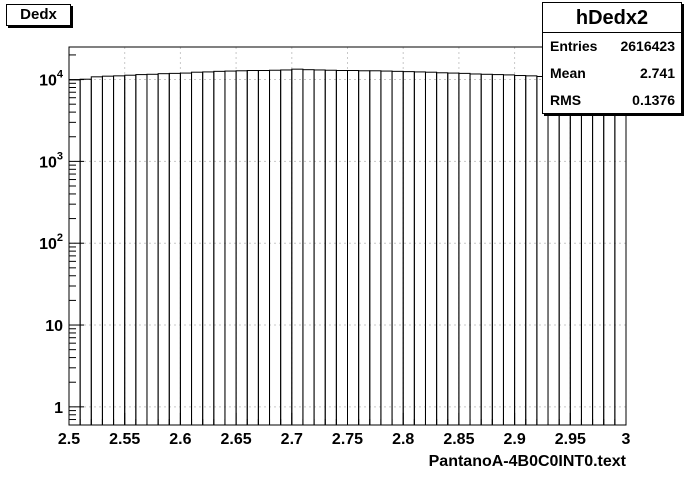 This screenshot has height=477, width=696. Describe the element at coordinates (51, 160) in the screenshot. I see `y-tick-label: 10³` at that location.